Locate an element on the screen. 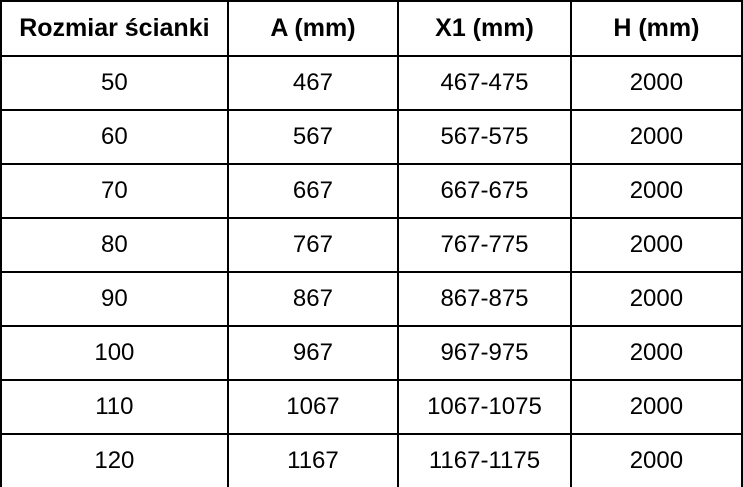 The image size is (743, 487). table-cell: 767 is located at coordinates (313, 245).